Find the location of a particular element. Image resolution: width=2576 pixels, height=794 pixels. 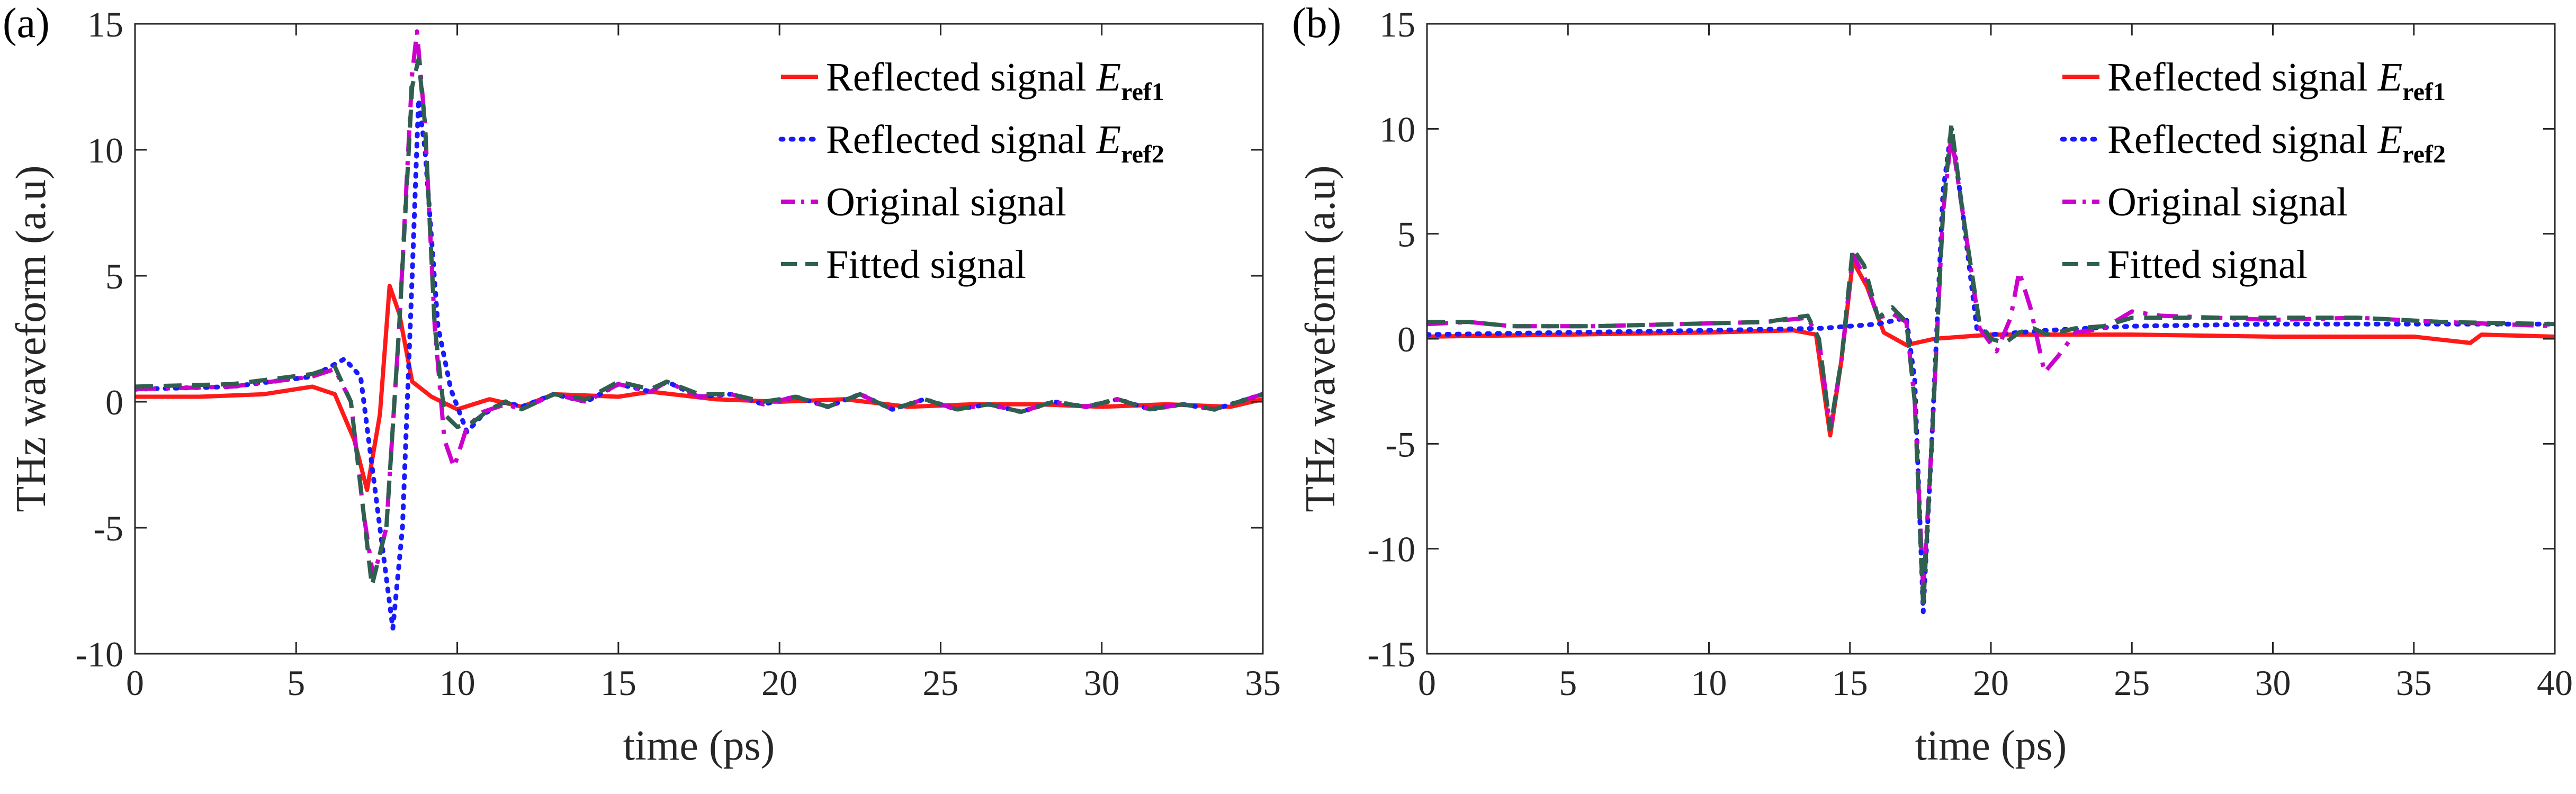

panel-a-y-tick-label: -5 is located at coordinates (108, 528).